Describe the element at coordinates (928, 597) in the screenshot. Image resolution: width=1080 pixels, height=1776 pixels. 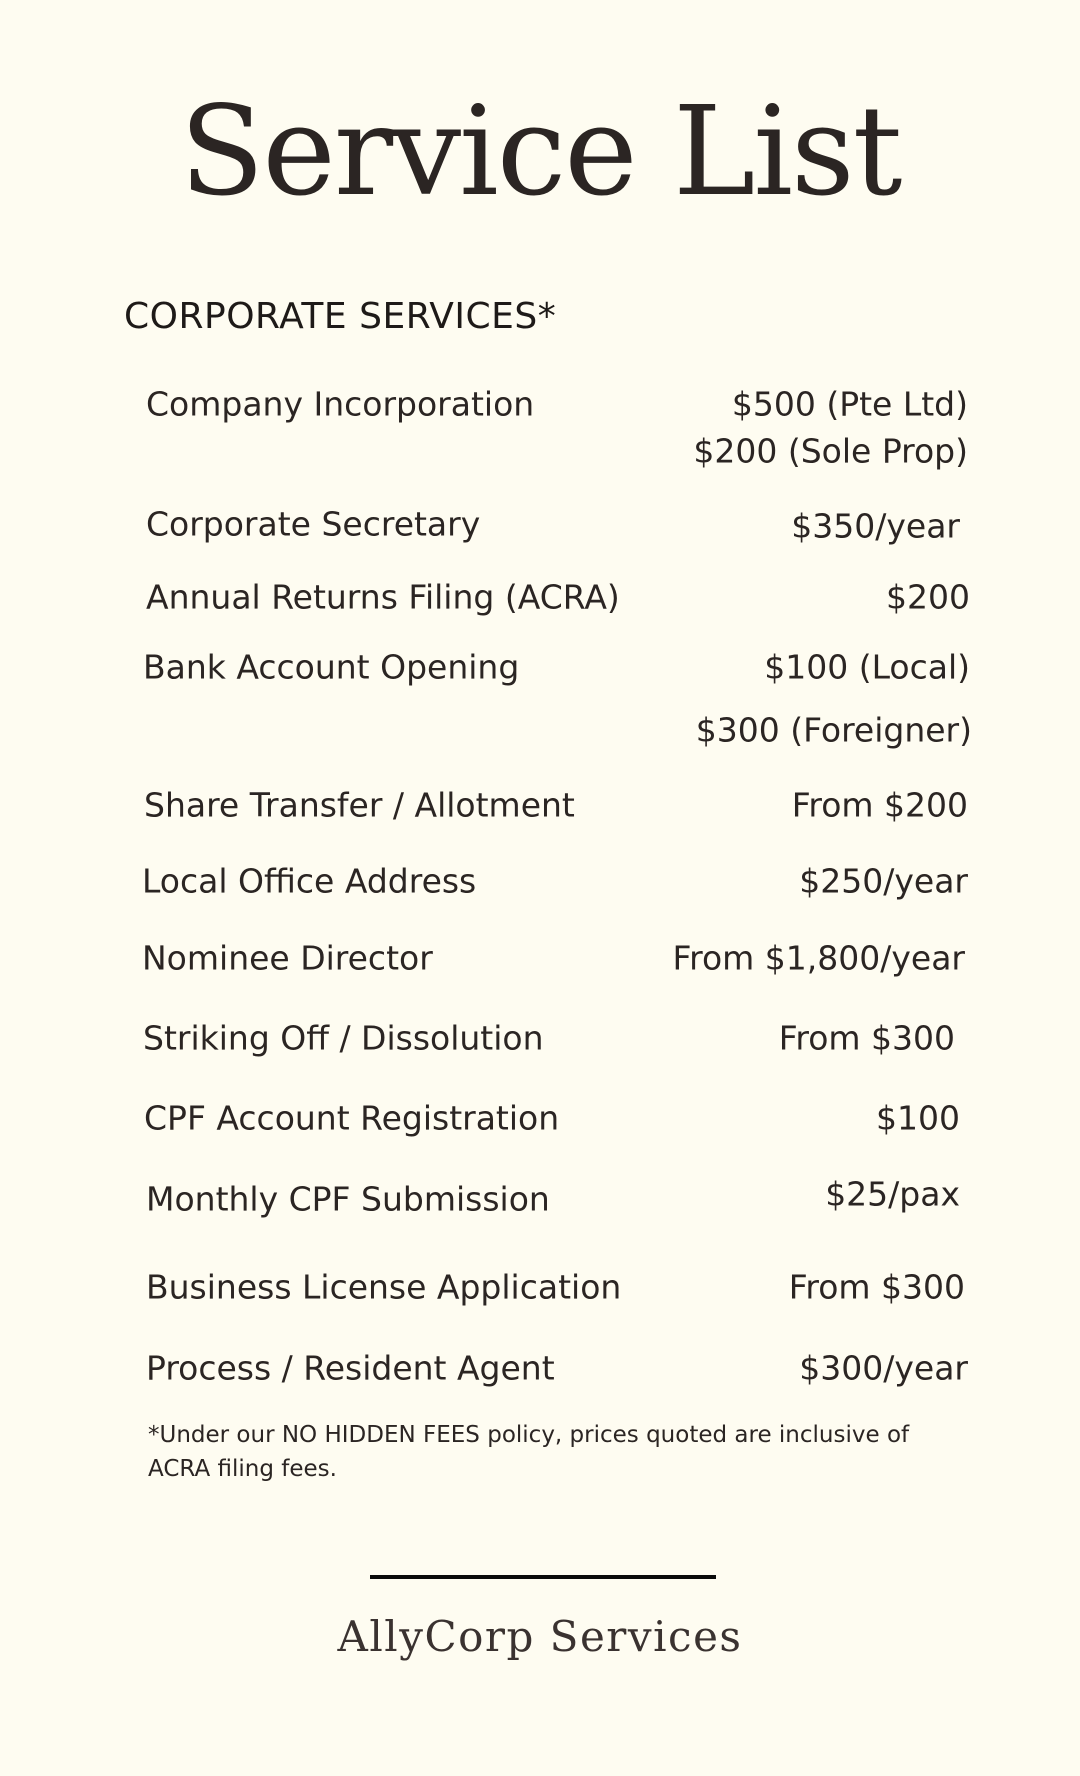
I see `service-price: $200` at that location.